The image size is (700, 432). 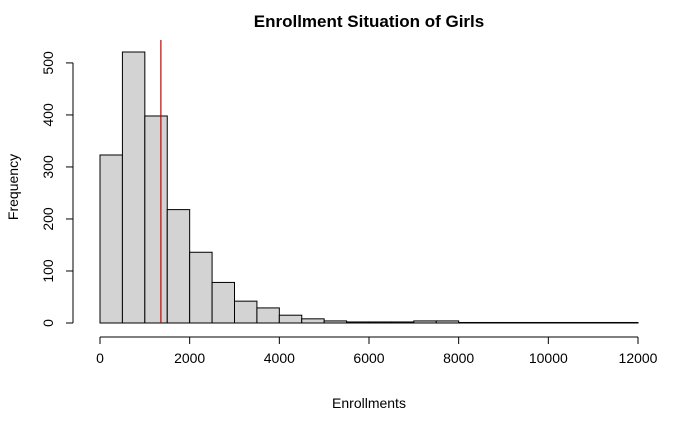 What do you see at coordinates (548, 358) in the screenshot?
I see `x-tick-label: 10000` at bounding box center [548, 358].